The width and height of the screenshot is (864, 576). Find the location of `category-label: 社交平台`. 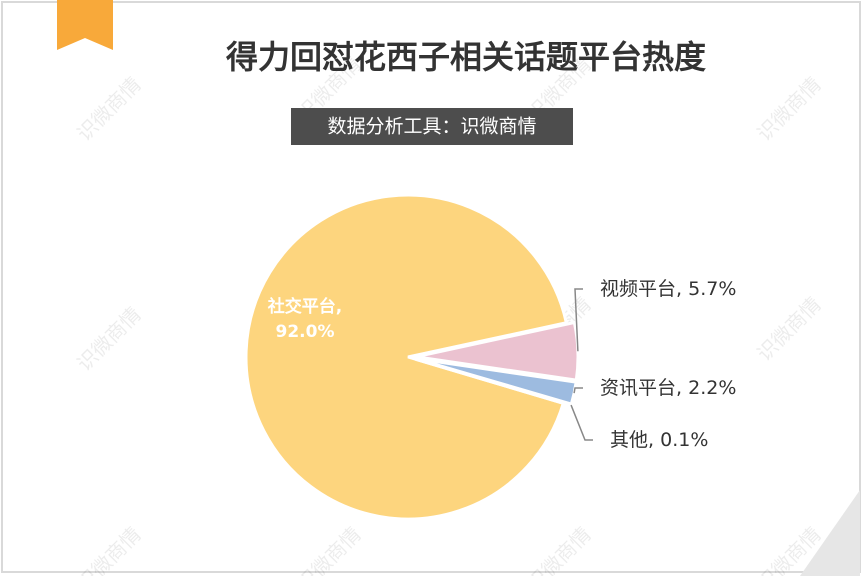

category-label: 社交平台 is located at coordinates (301, 306).